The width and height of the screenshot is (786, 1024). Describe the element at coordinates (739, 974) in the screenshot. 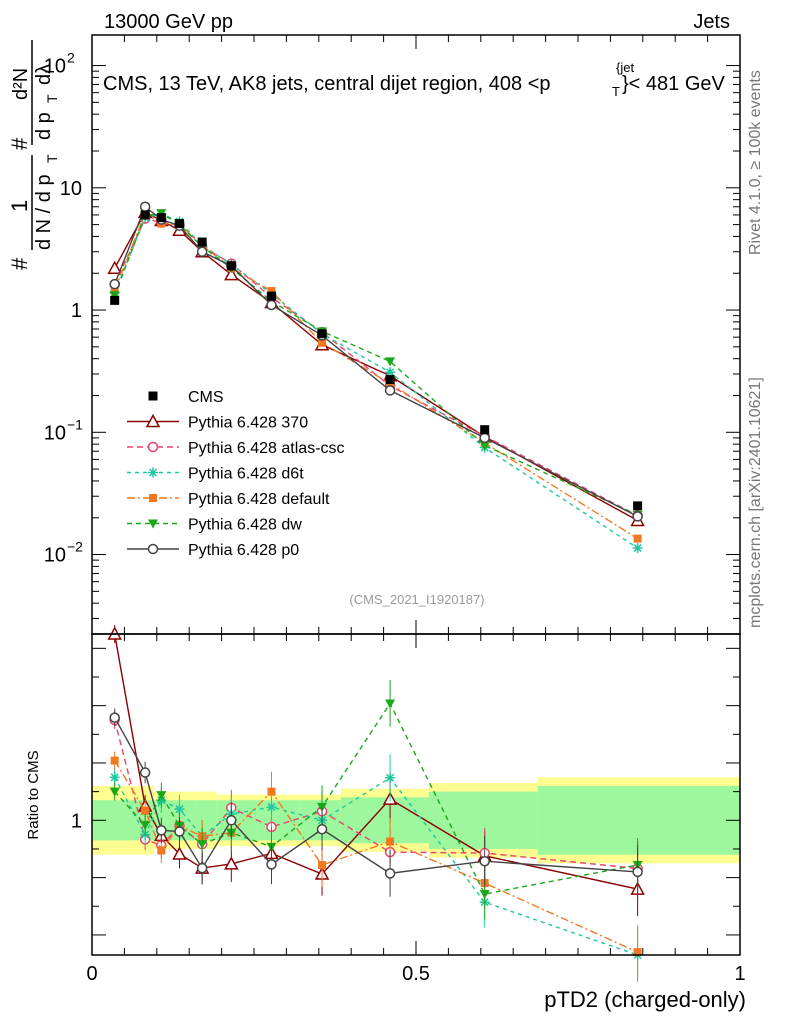

I see `x-tick-label: 1` at that location.